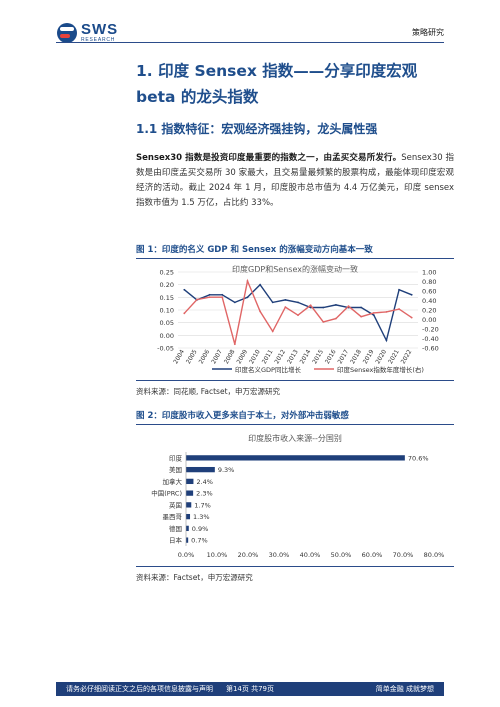 Image resolution: width=500 pixels, height=707 pixels. What do you see at coordinates (166, 493) in the screenshot?
I see `category-label: 中国(PRC)` at bounding box center [166, 493].